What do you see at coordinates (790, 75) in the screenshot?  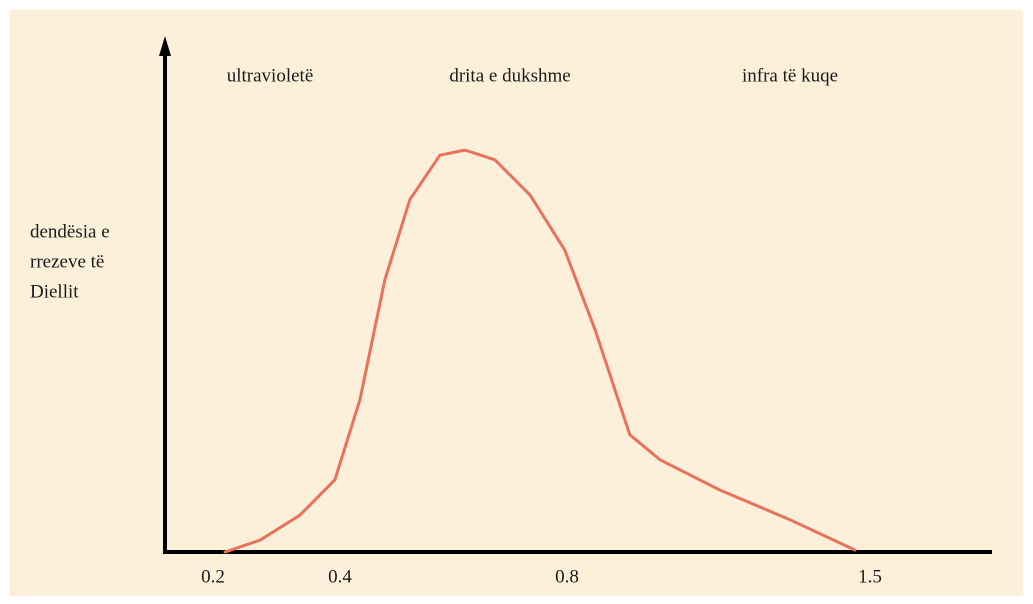 I see `annotation: infra të kuqe` at bounding box center [790, 75].